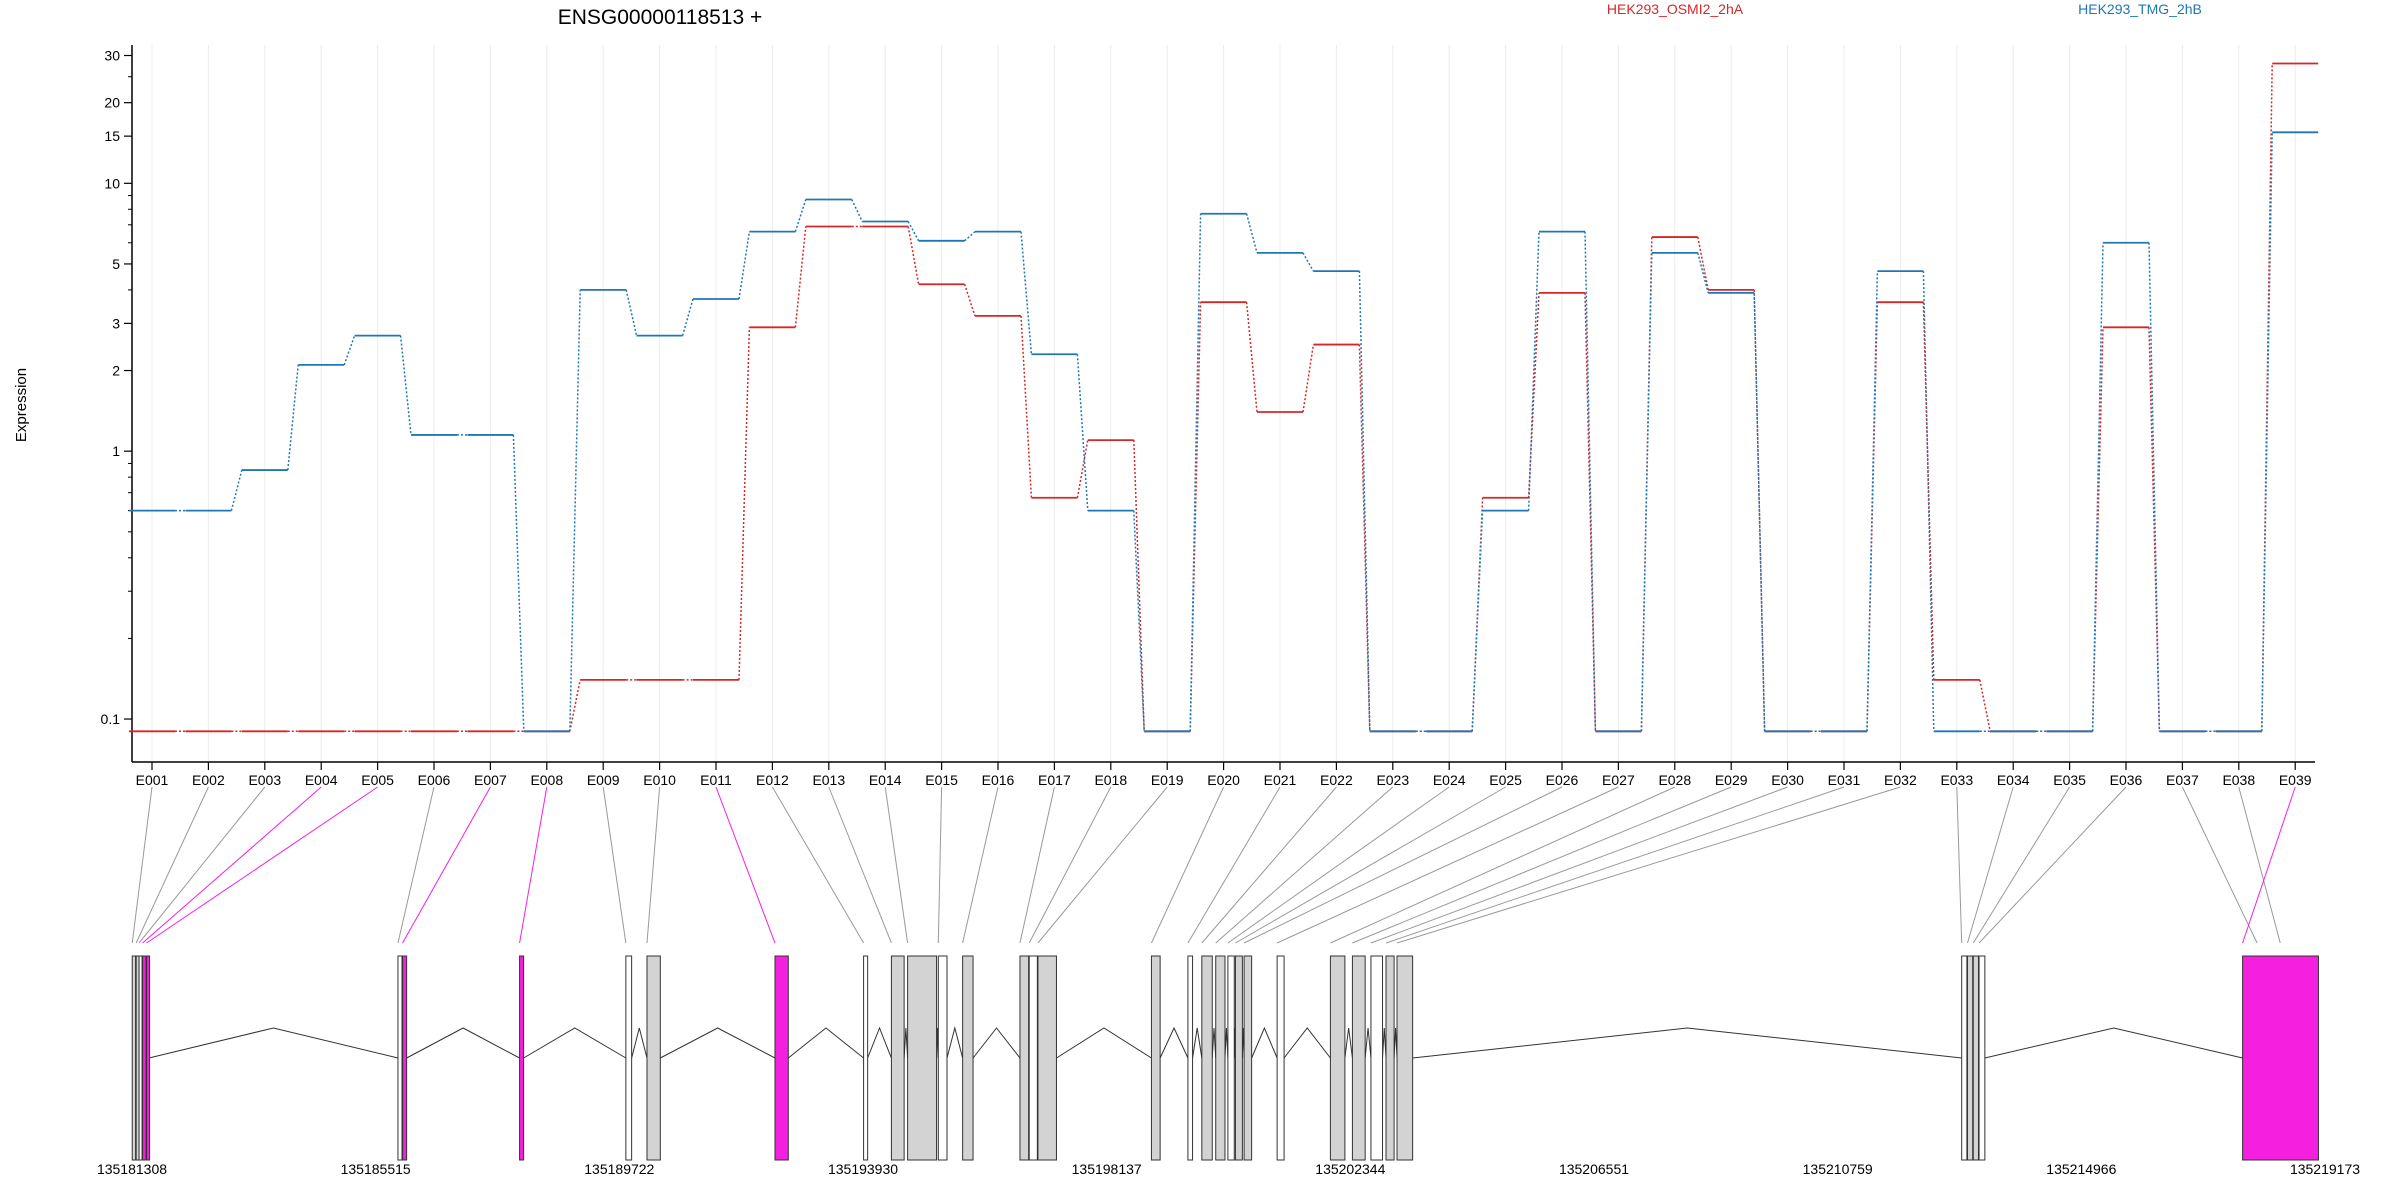 This screenshot has width=2400, height=1200. Describe the element at coordinates (2069, 780) in the screenshot. I see `x-tick-label: E035` at that location.